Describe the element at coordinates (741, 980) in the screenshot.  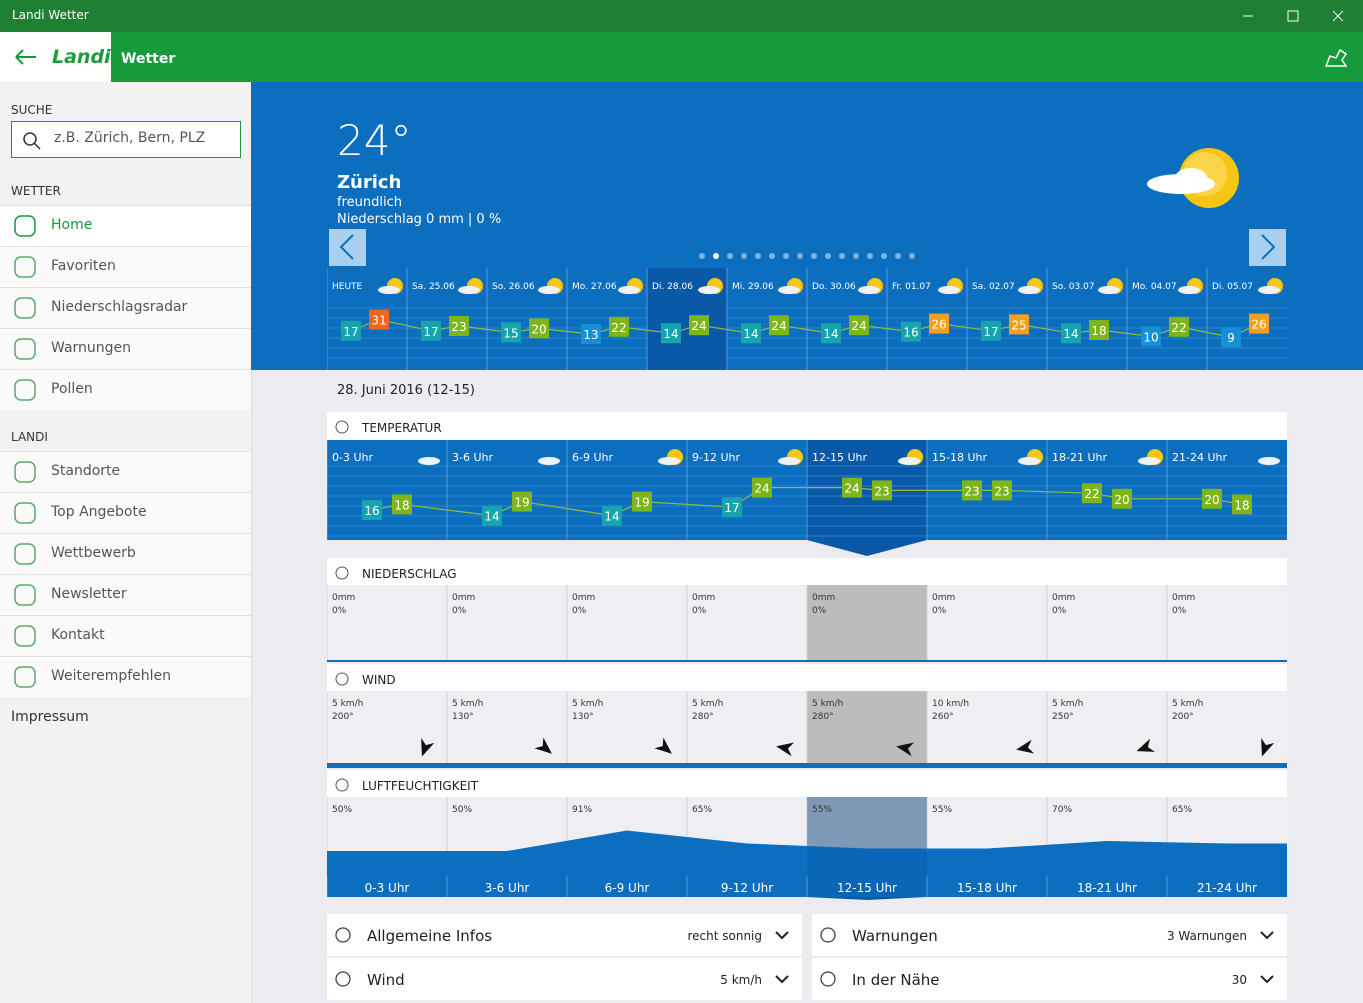
I see `info-value: 5 km/h` at that location.